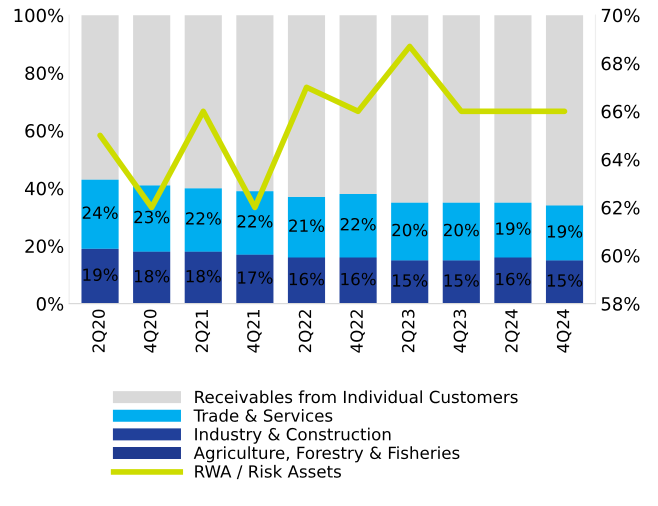  I want to click on legend-label: Trade & Services, so click(263, 415).